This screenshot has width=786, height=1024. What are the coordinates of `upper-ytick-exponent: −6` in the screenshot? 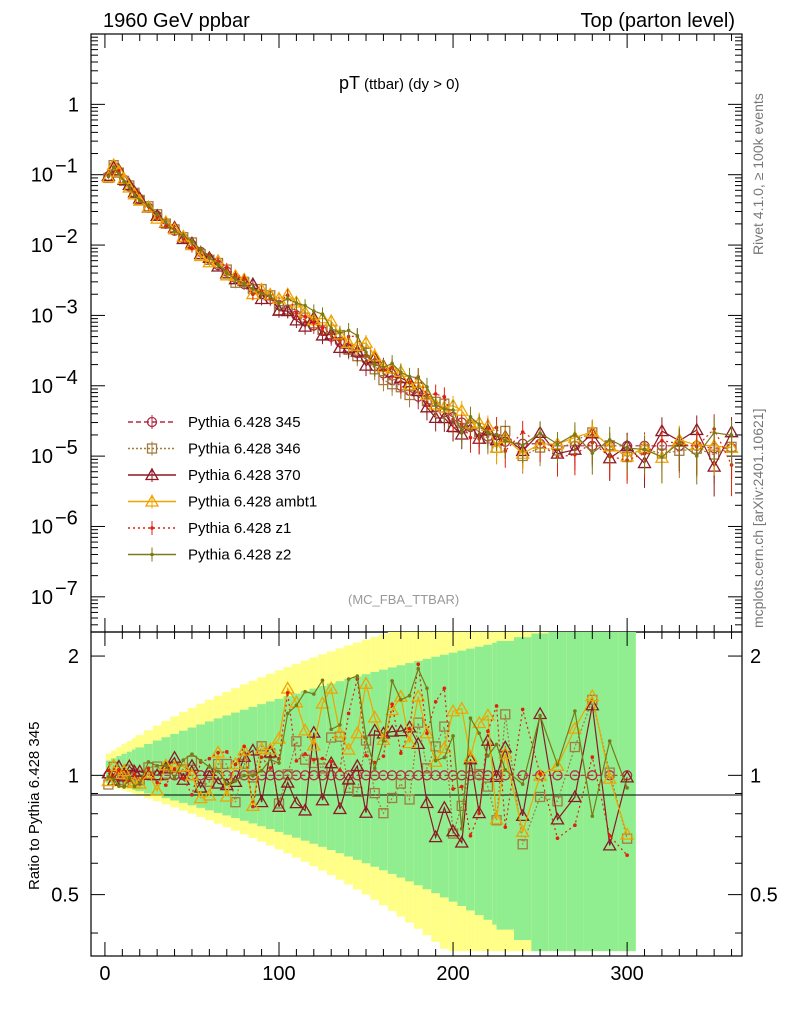 It's located at (66, 518).